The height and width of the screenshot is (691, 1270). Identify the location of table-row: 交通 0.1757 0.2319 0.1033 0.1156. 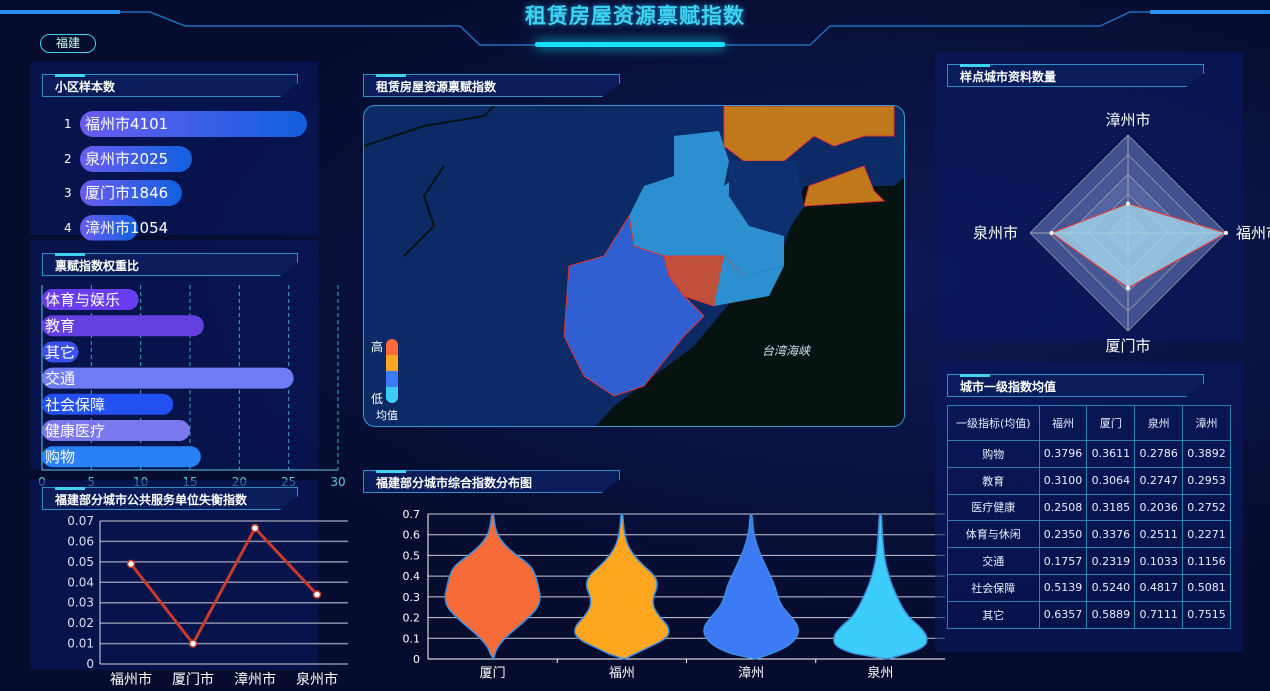
(1089, 561).